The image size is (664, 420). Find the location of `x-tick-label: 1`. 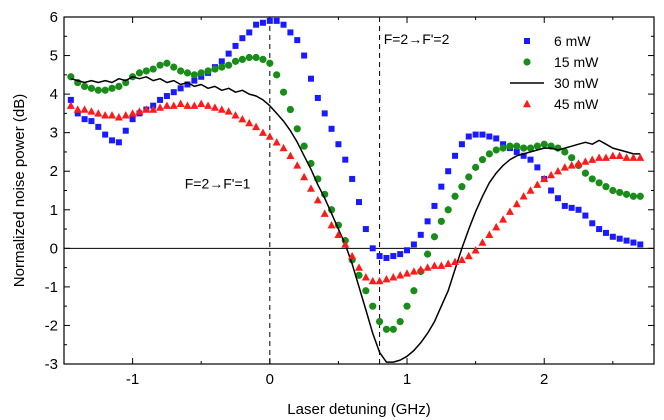

x-tick-label: 1 is located at coordinates (407, 379).